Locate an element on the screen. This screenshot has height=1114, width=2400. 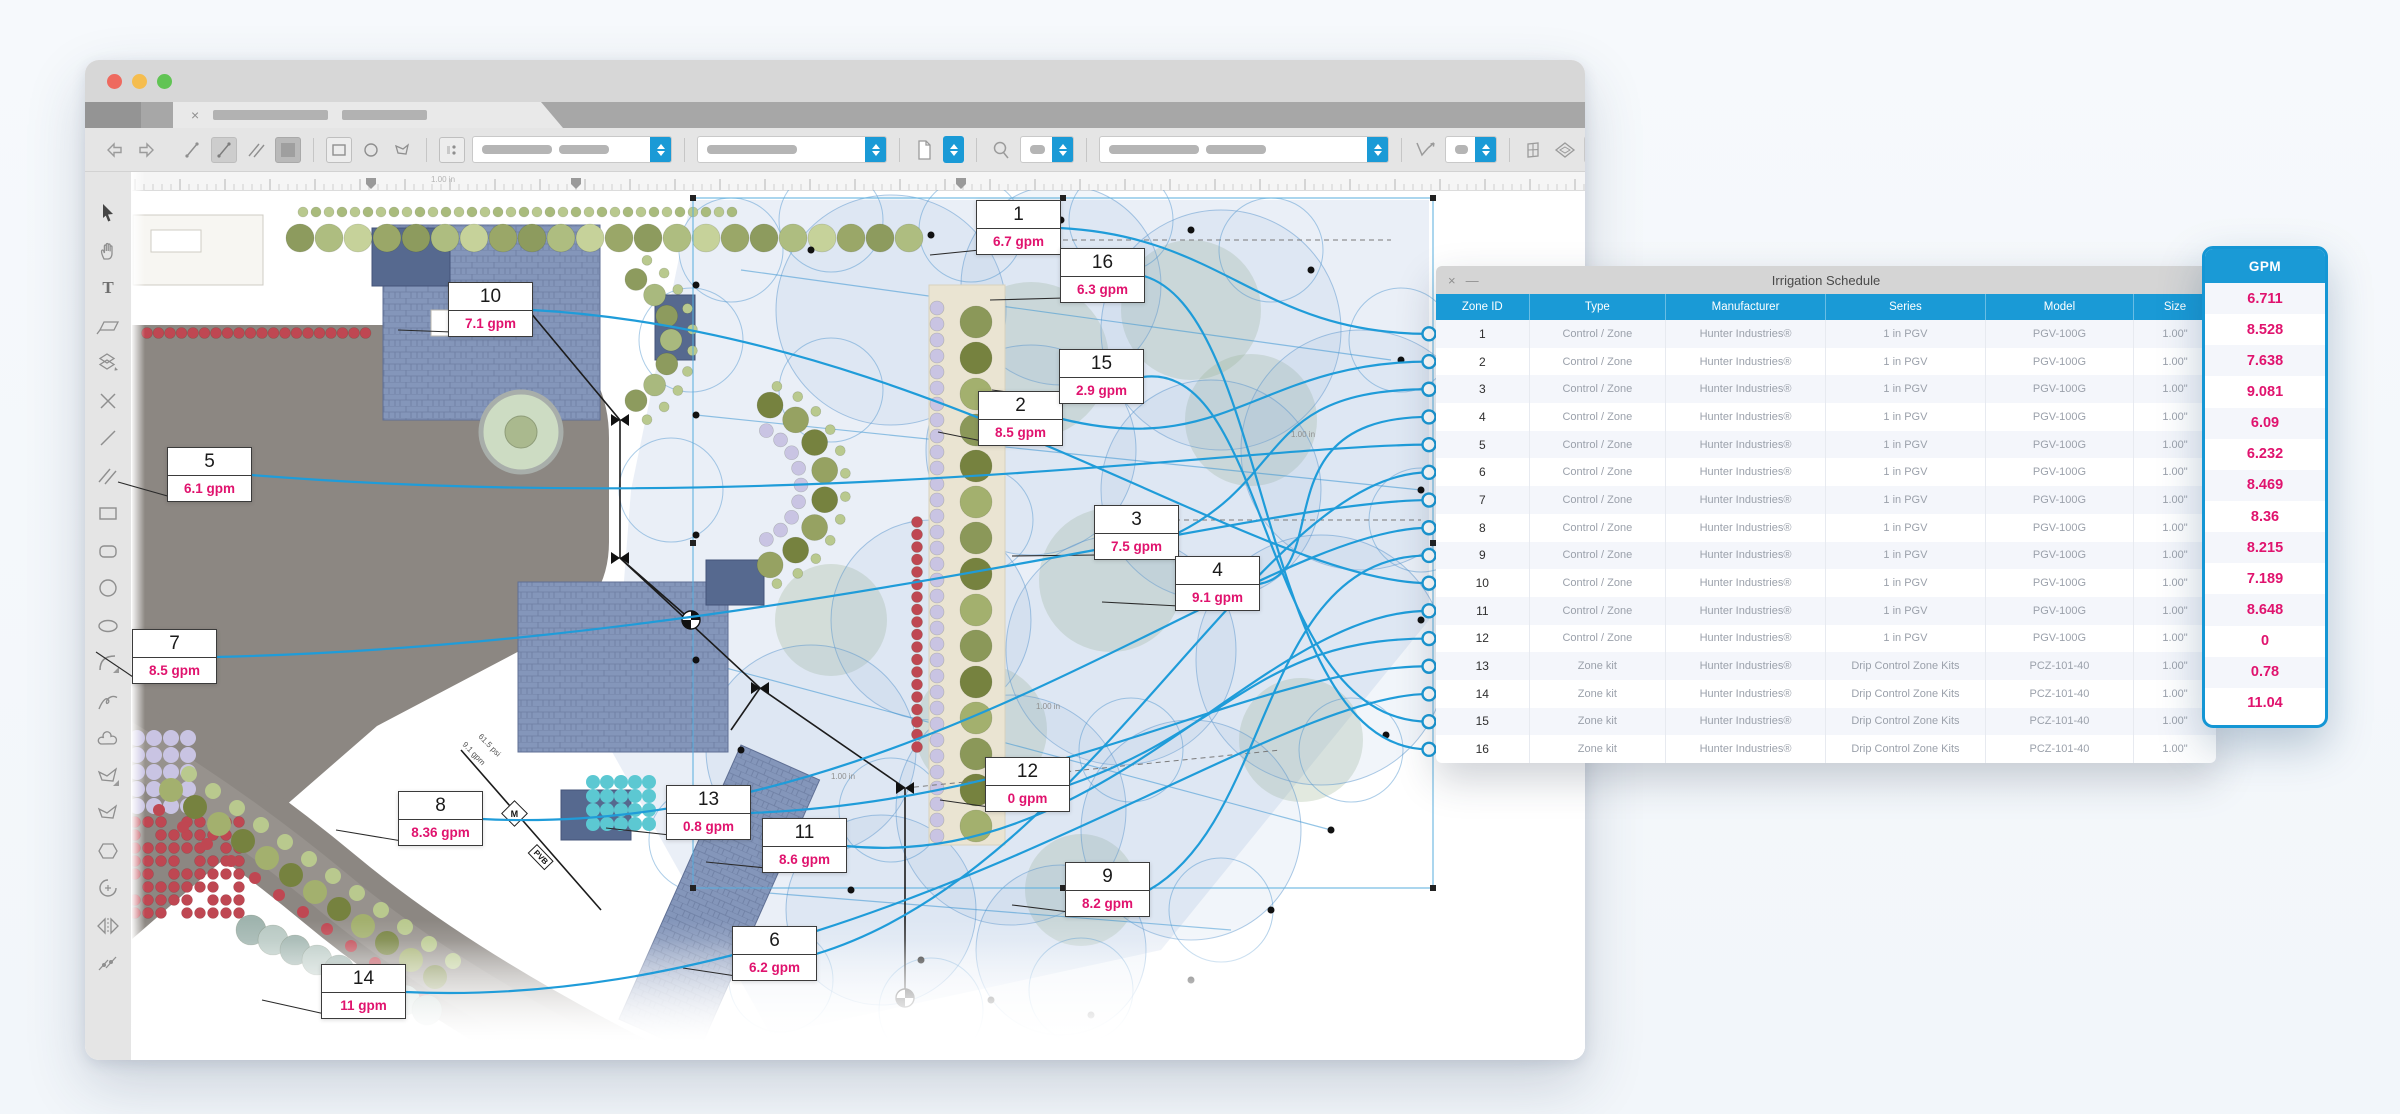
zone-callout: 2 8.5 gpm is located at coordinates (1020, 418).